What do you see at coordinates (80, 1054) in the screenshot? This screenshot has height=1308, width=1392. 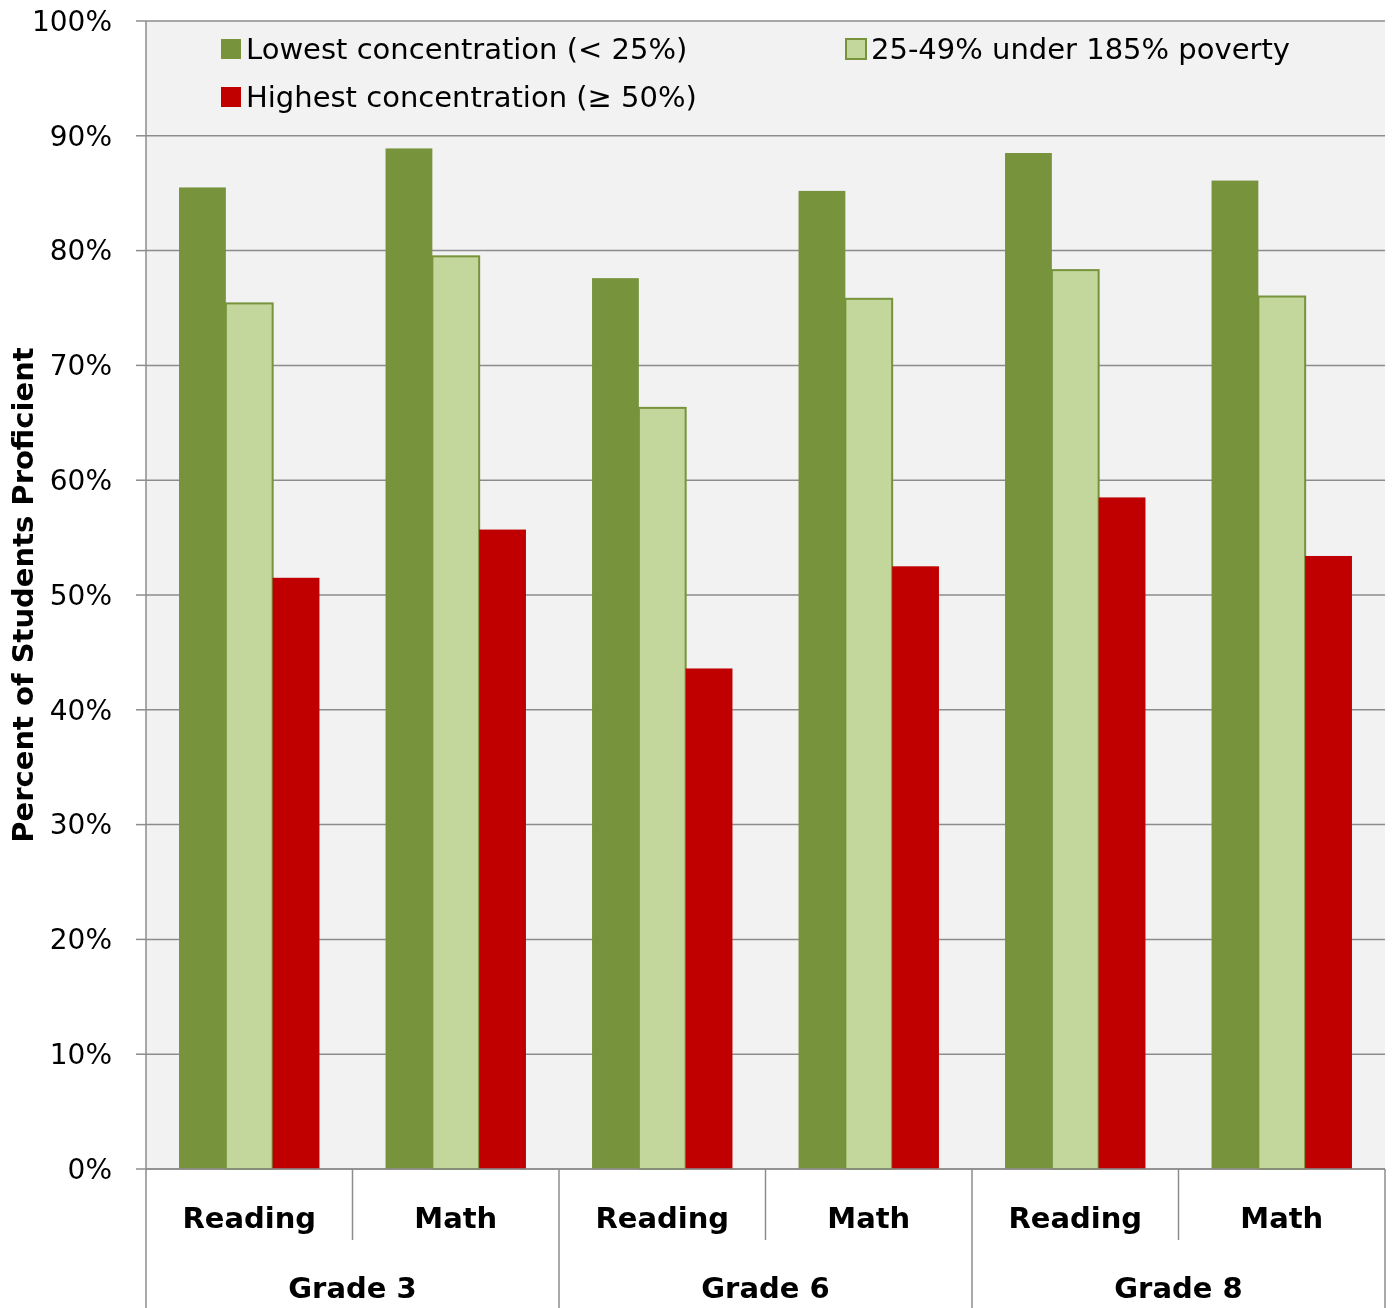 I see `y-tick-label: 10%` at bounding box center [80, 1054].